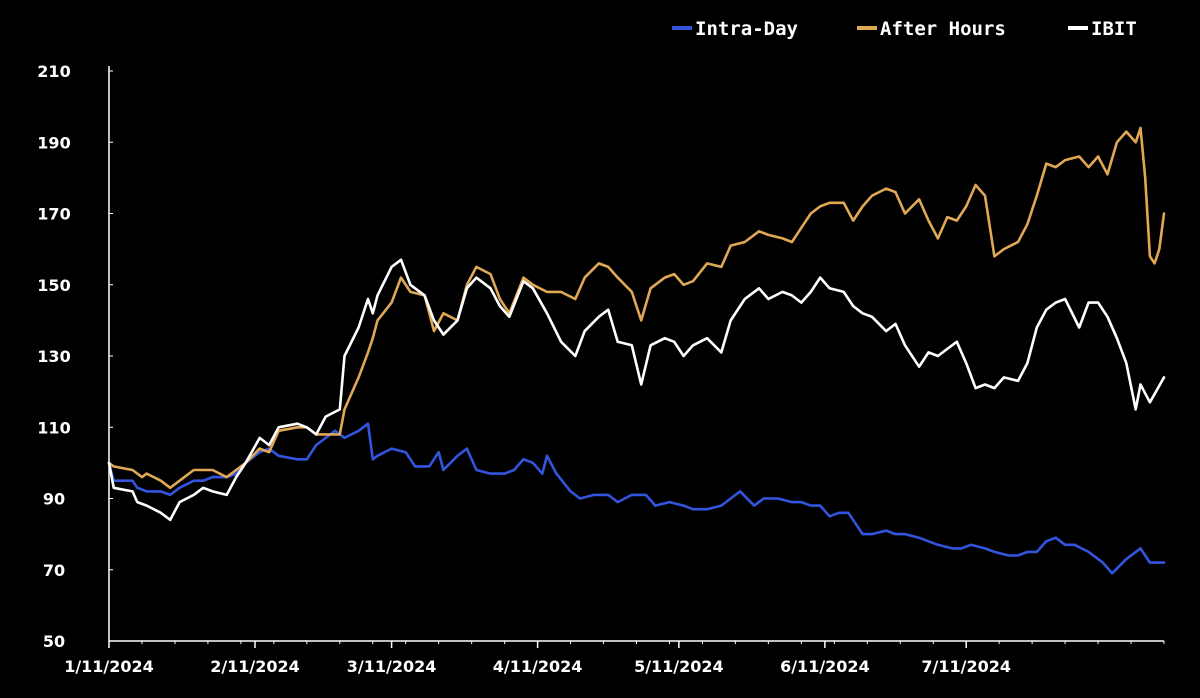 Image resolution: width=1200 pixels, height=698 pixels. Describe the element at coordinates (54, 641) in the screenshot. I see `y-tick-label: 50` at that location.